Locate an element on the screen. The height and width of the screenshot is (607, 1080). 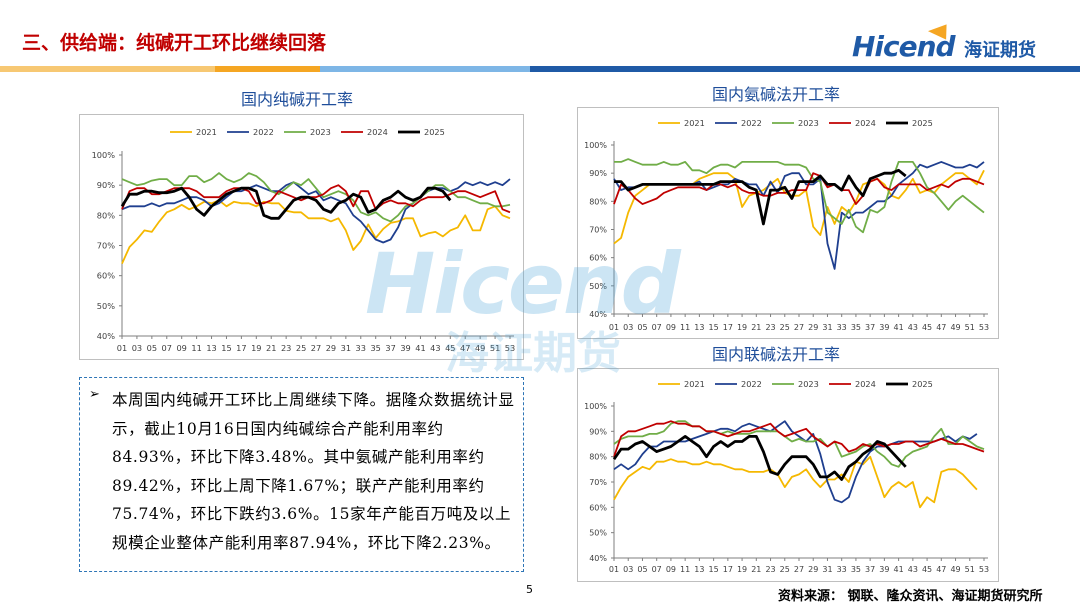
series-line-2023 is located at coordinates (316, 197).